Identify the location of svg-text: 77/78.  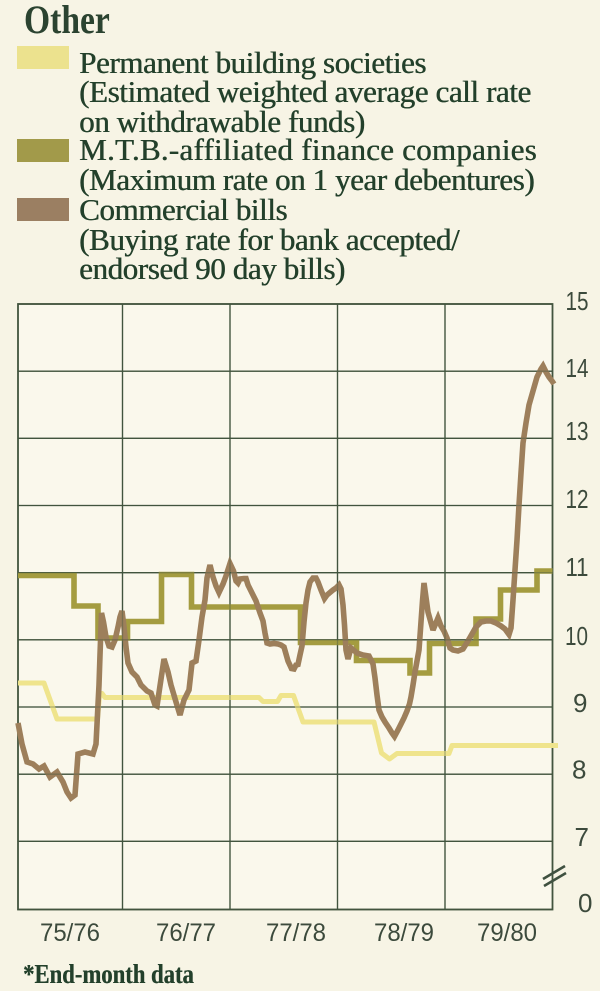
(296, 933).